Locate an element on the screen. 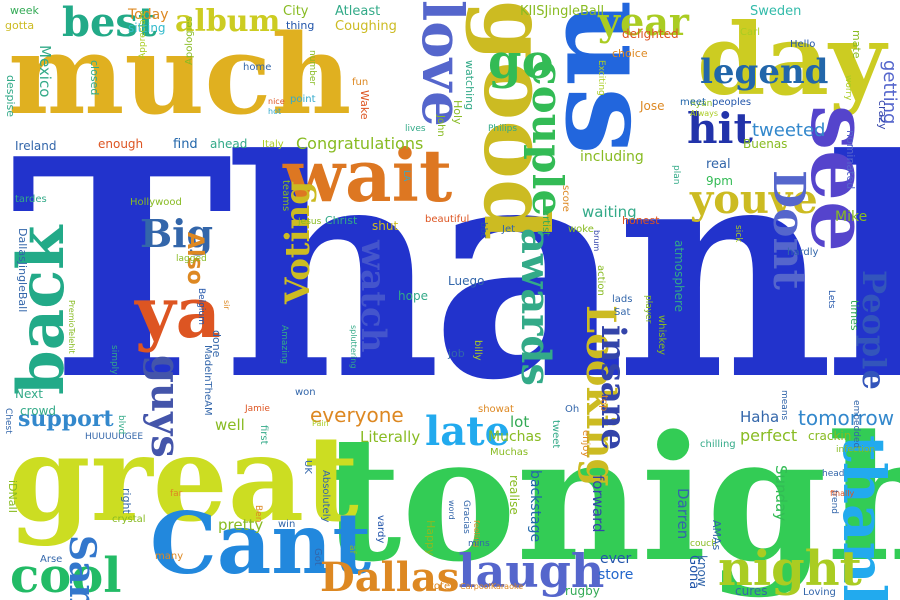 This screenshot has width=900, height=600. word: album is located at coordinates (228, 21).